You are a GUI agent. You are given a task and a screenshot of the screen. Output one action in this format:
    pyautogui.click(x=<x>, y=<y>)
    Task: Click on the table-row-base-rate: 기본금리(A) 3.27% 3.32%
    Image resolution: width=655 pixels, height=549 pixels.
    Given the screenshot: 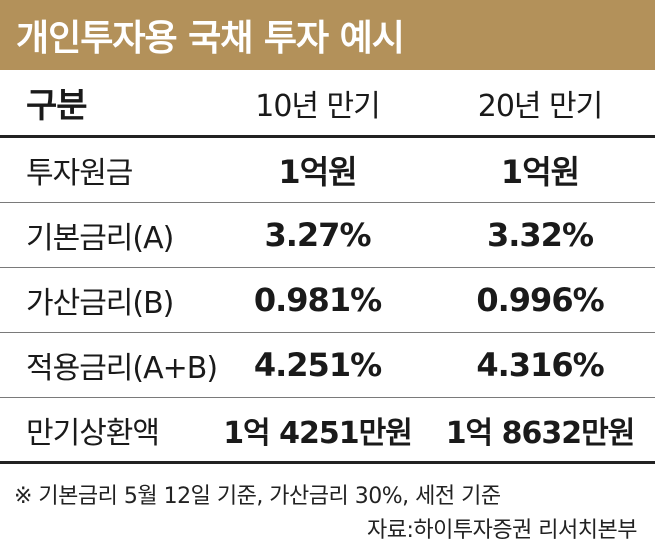 What is the action you would take?
    pyautogui.click(x=327, y=235)
    